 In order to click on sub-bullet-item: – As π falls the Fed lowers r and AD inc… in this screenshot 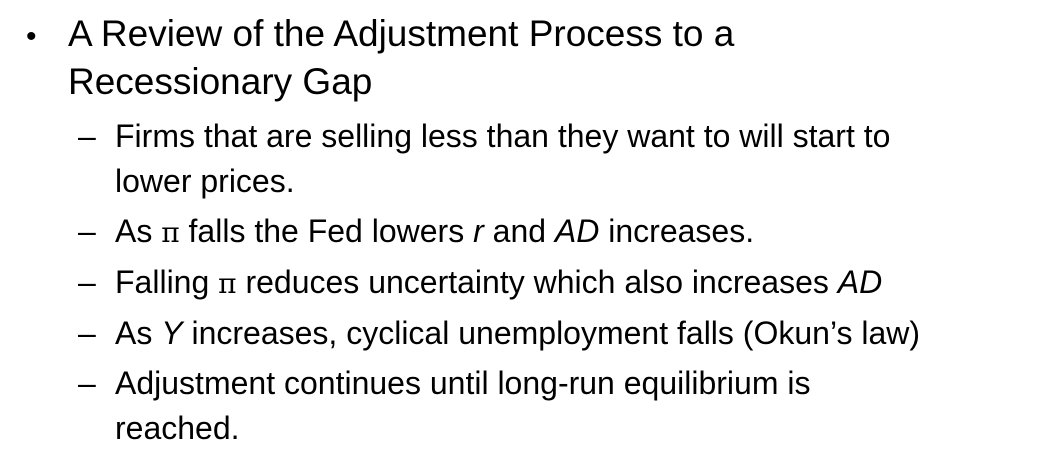, I will do `click(553, 232)`.